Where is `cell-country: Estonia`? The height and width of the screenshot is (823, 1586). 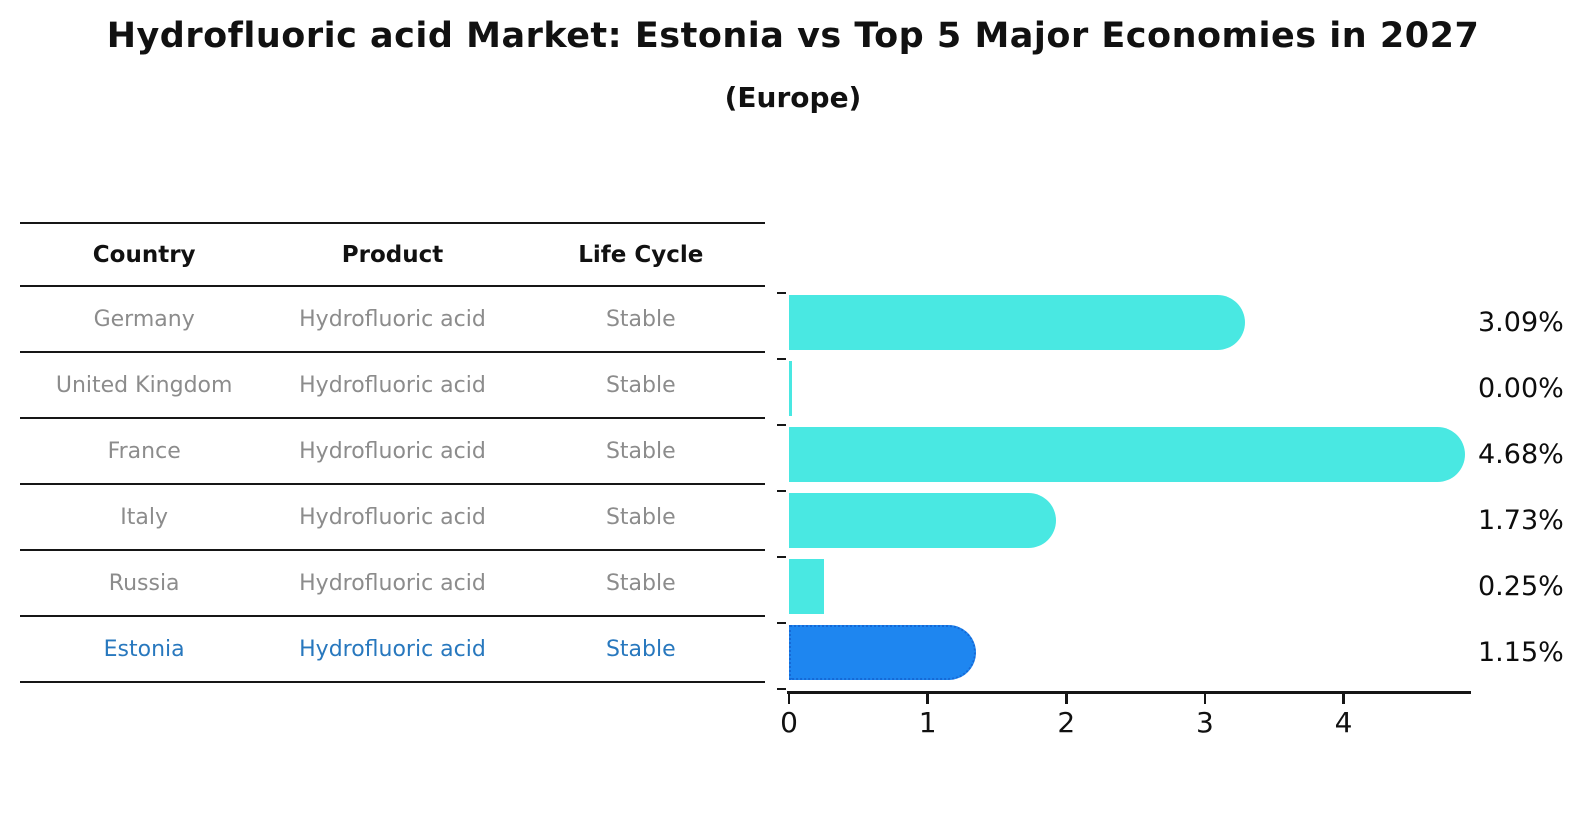 cell-country: Estonia is located at coordinates (144, 649).